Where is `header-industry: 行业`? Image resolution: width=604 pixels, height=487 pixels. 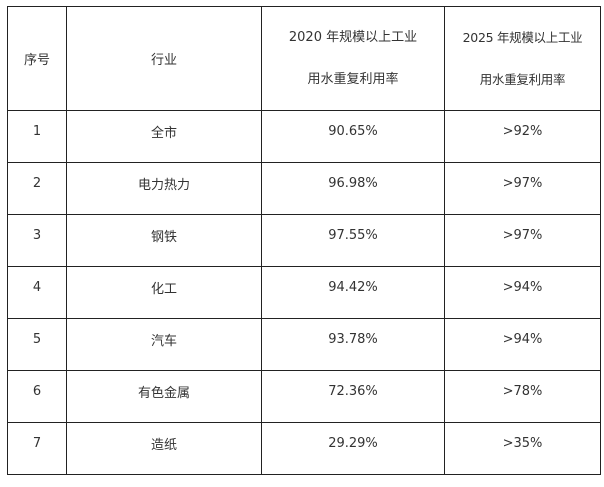
header-industry: 行业 is located at coordinates (164, 58).